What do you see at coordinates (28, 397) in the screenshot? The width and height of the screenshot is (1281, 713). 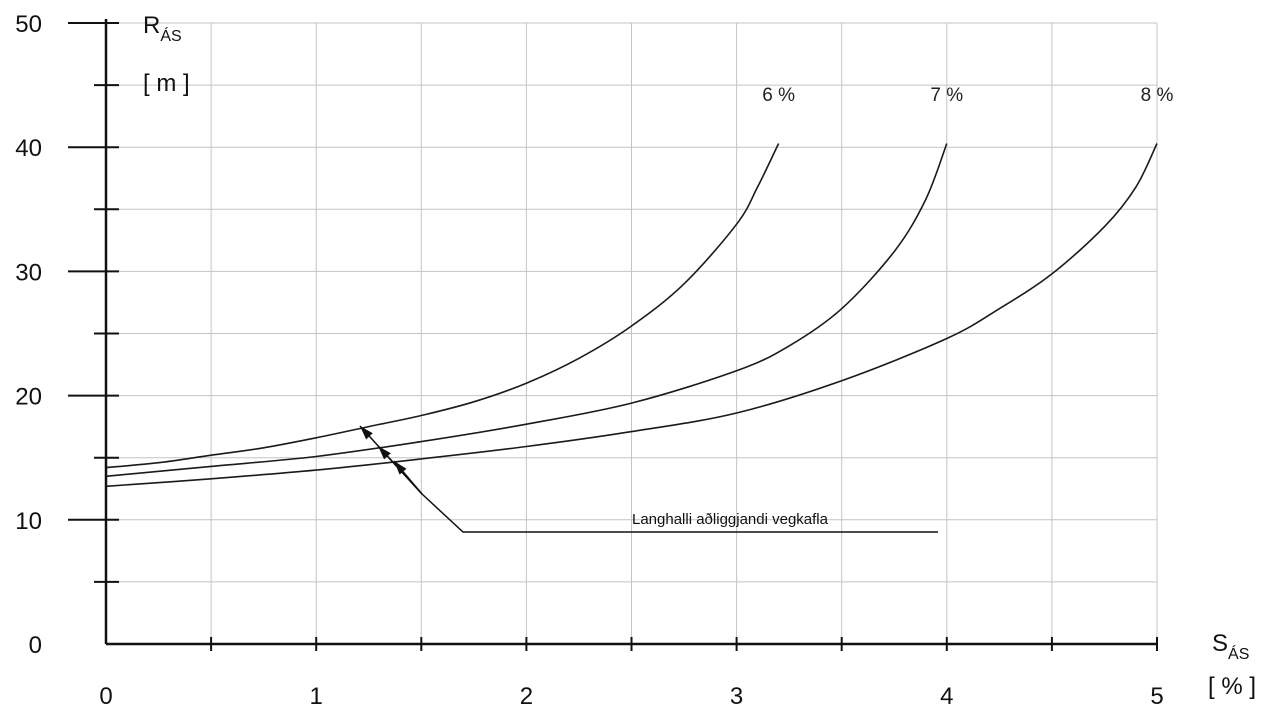 I see `y-tick-label: 20` at bounding box center [28, 397].